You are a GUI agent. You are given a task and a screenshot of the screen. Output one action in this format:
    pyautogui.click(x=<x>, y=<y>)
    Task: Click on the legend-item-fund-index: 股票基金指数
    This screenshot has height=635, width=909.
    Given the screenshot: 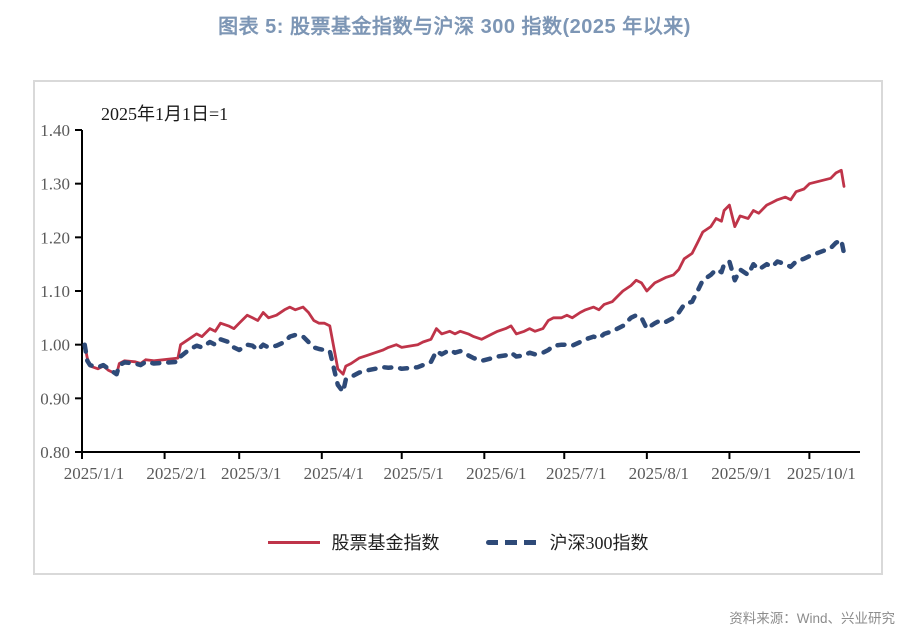 What is the action you would take?
    pyautogui.click(x=353, y=542)
    